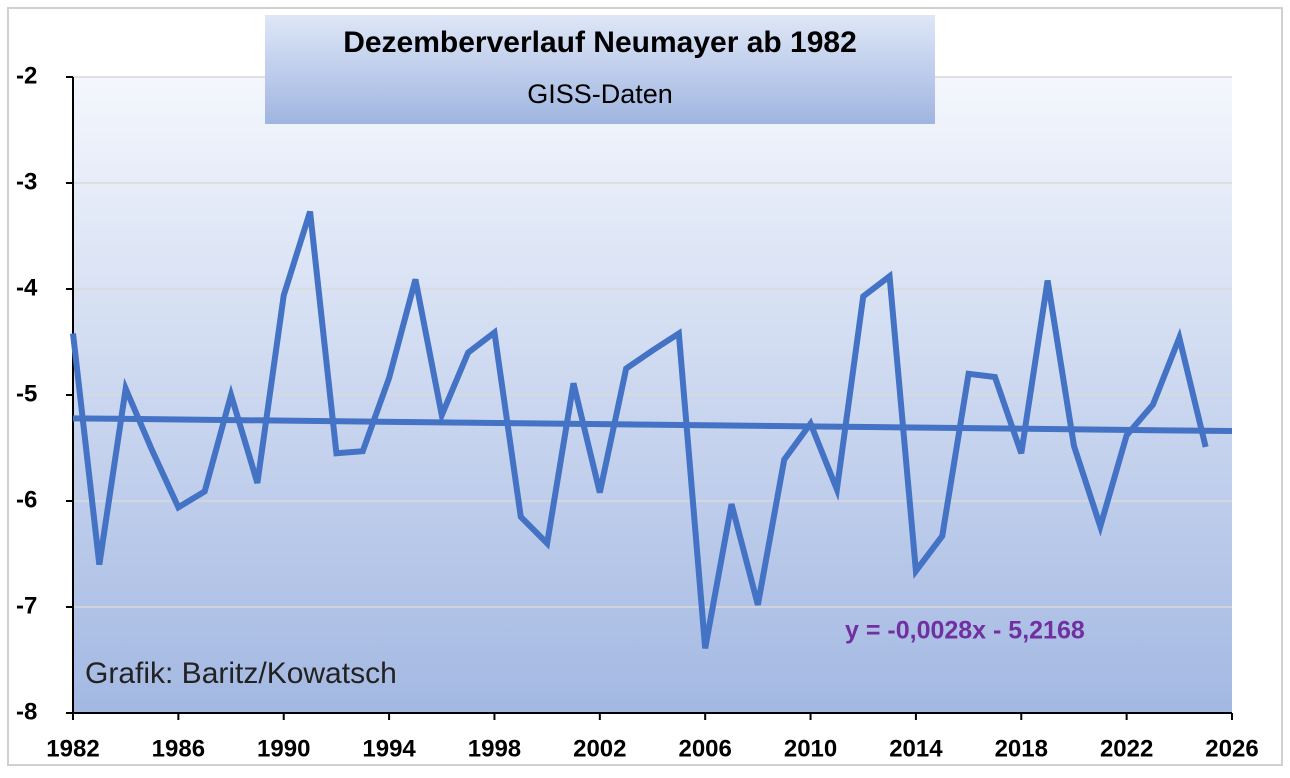 The height and width of the screenshot is (778, 1290). I want to click on x-tick-label: 1990, so click(283, 748).